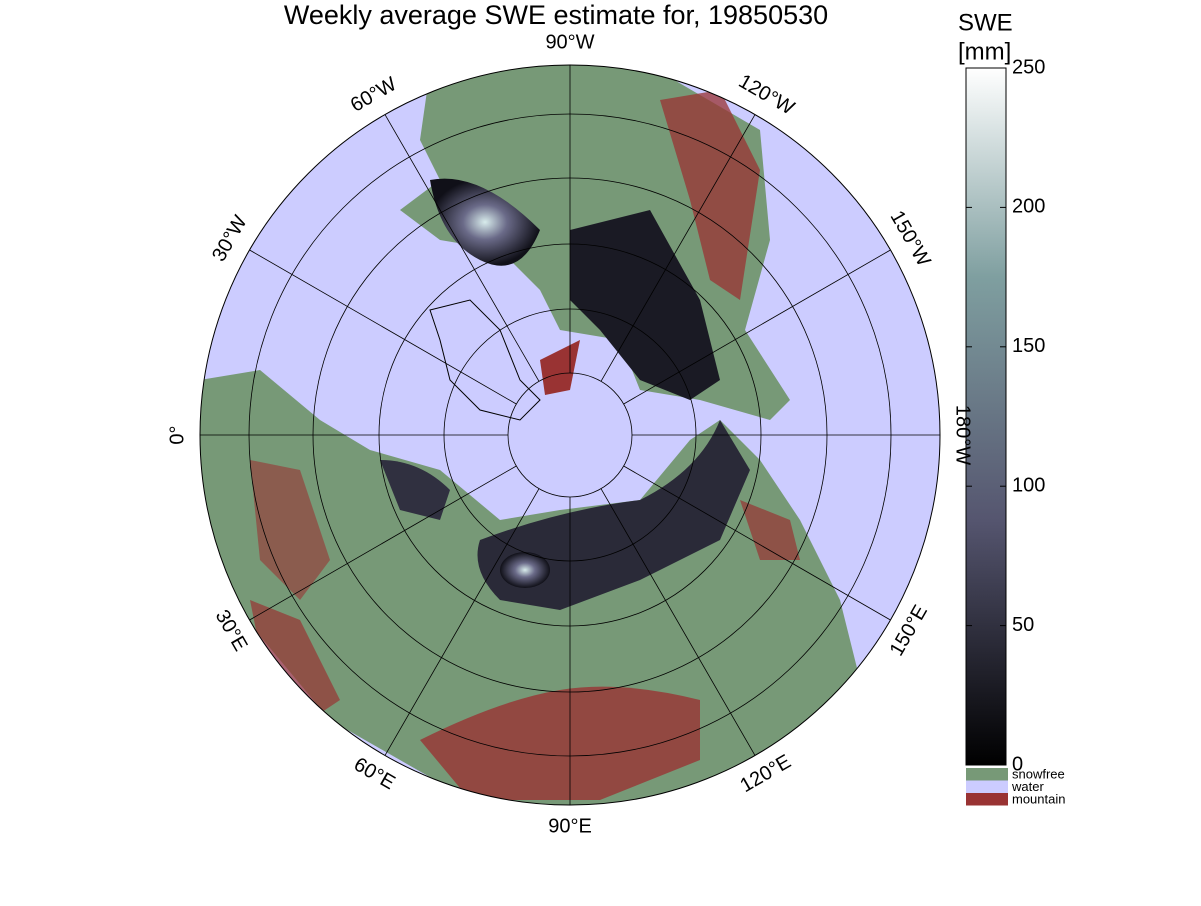  I want to click on colorbar-tick-label: 250, so click(1028, 67).